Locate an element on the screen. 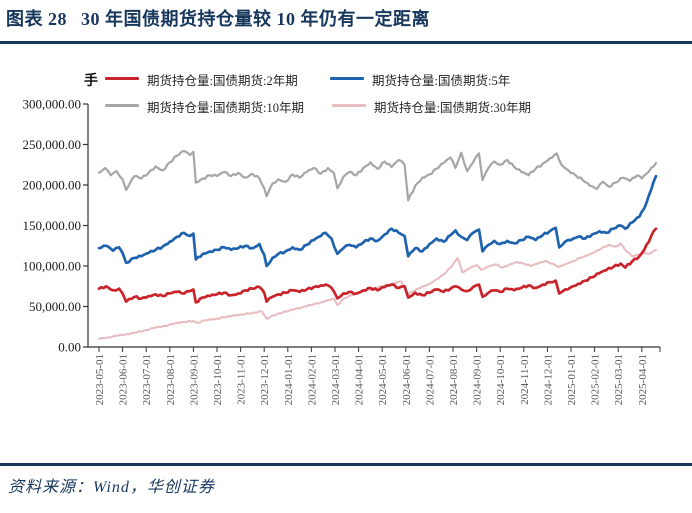 This screenshot has width=692, height=513. svg-text: 300,000.00 is located at coordinates (52, 104).